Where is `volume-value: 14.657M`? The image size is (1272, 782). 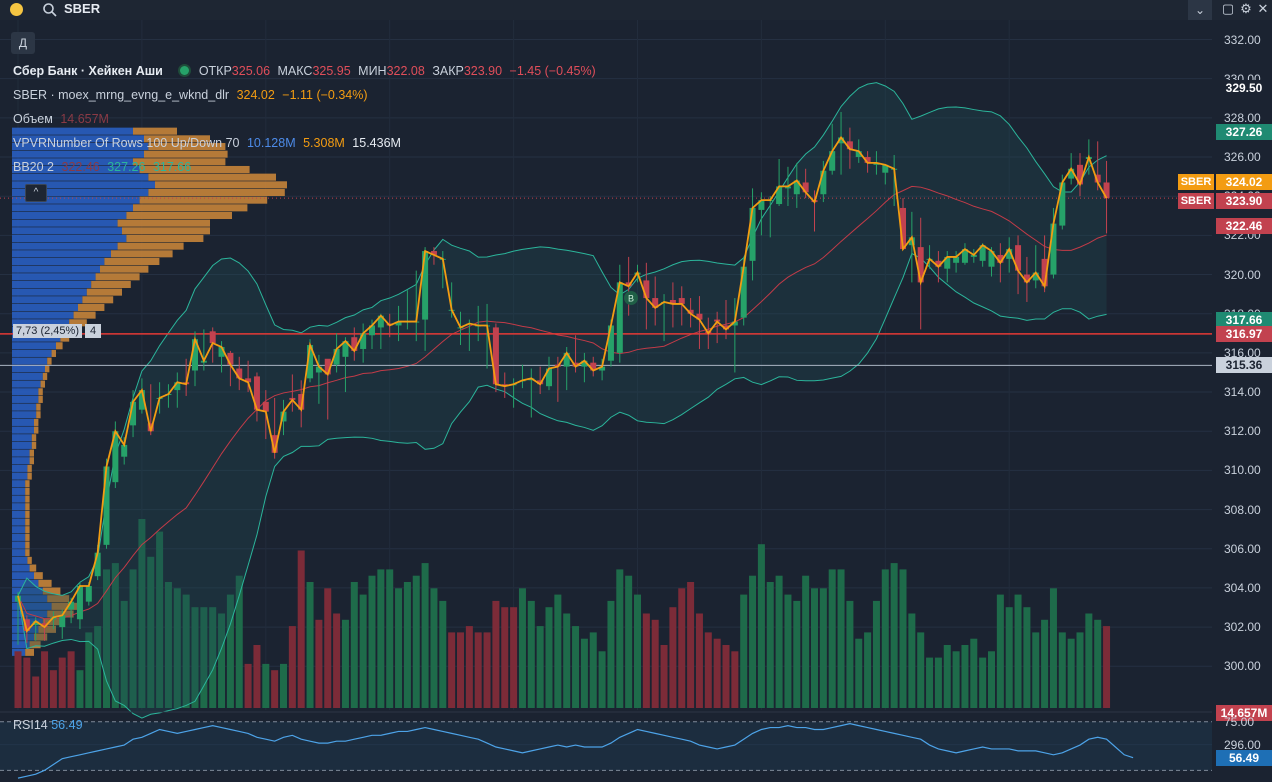 volume-value: 14.657M is located at coordinates (84, 119).